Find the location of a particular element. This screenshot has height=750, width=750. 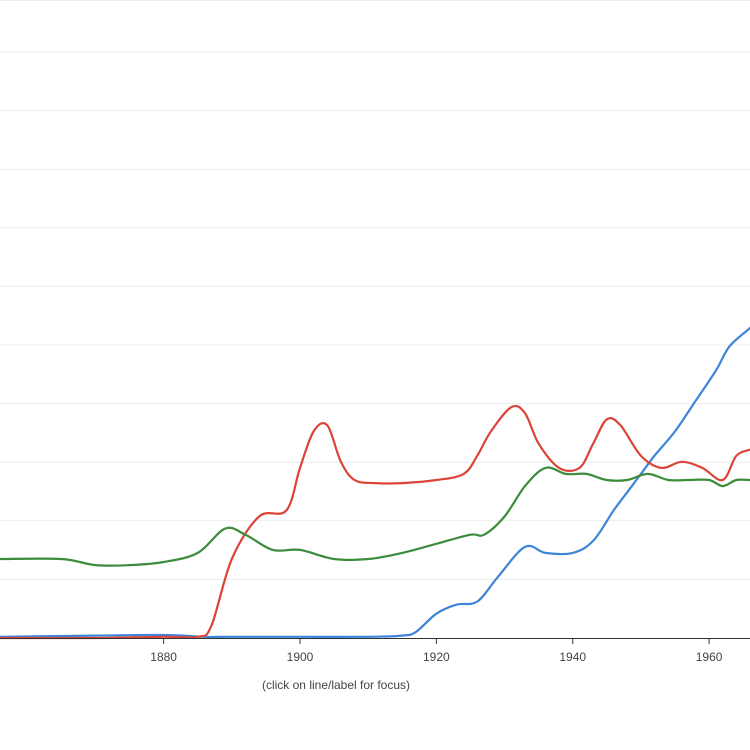

x-tick-label: 1940 is located at coordinates (572, 657).